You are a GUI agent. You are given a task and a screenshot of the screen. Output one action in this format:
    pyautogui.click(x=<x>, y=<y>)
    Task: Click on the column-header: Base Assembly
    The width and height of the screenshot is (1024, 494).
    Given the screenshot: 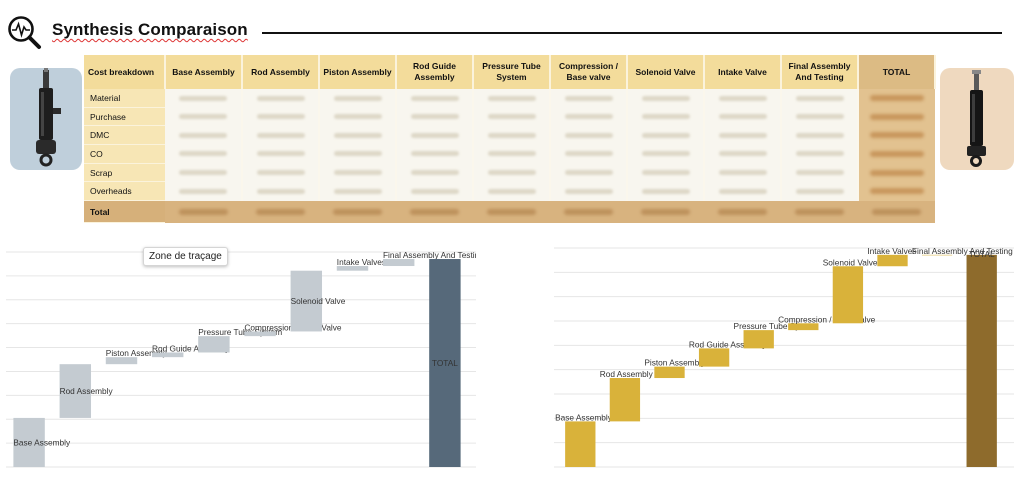 What is the action you would take?
    pyautogui.click(x=204, y=72)
    